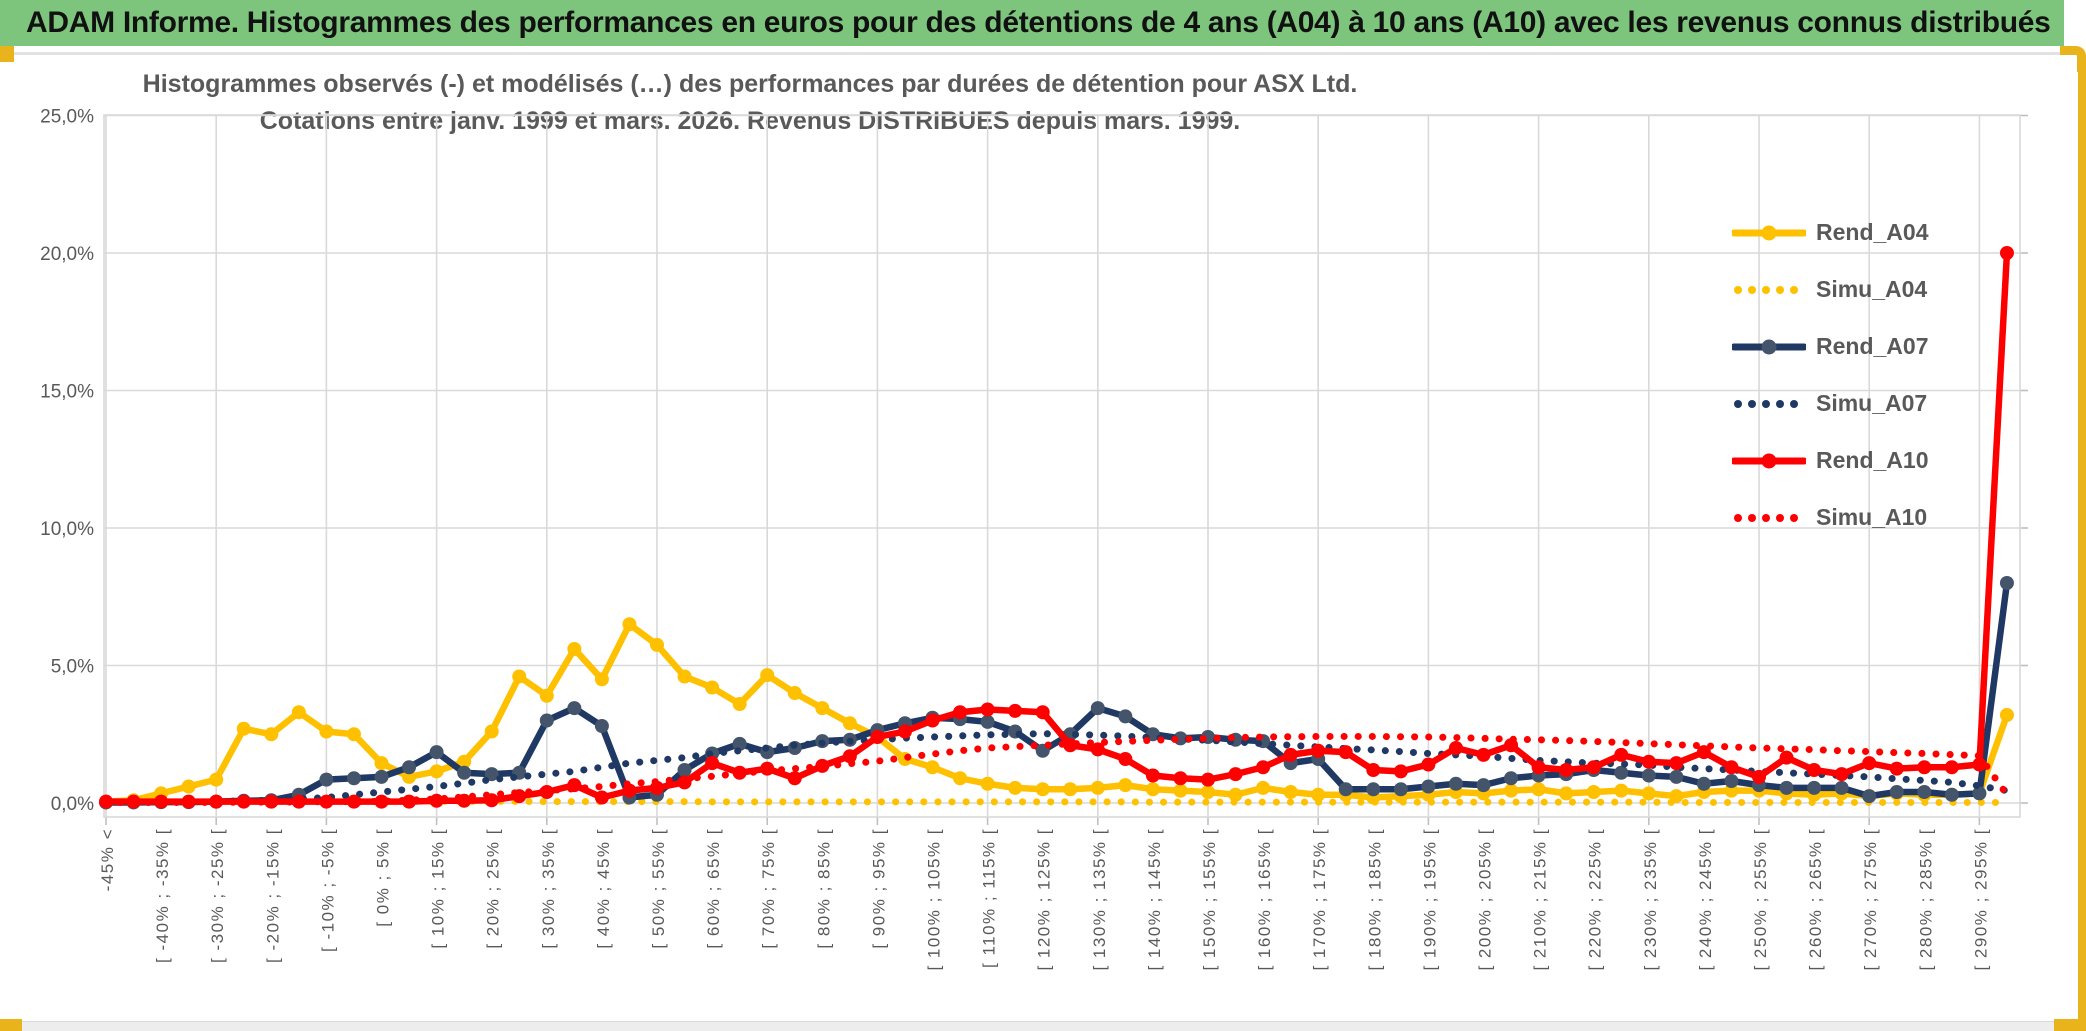 This screenshot has height=1031, width=2086. I want to click on legend-item-Rend_A04: Rend_A04, so click(1830, 232).